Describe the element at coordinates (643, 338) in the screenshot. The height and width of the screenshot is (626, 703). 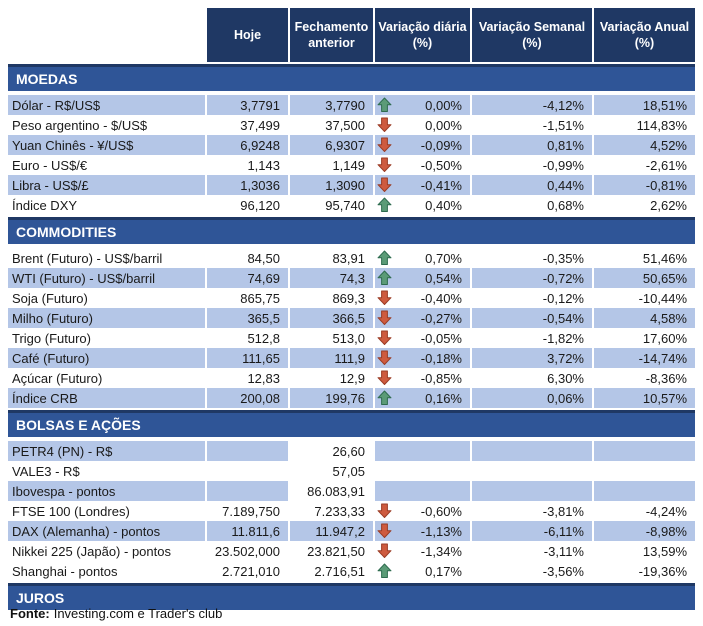
I see `variacao-anual-value: 17,60%` at that location.